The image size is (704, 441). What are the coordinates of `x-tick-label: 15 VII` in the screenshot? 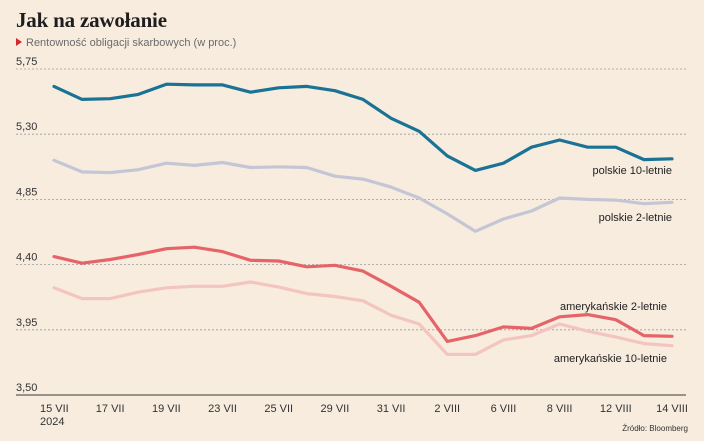 It's located at (54, 409).